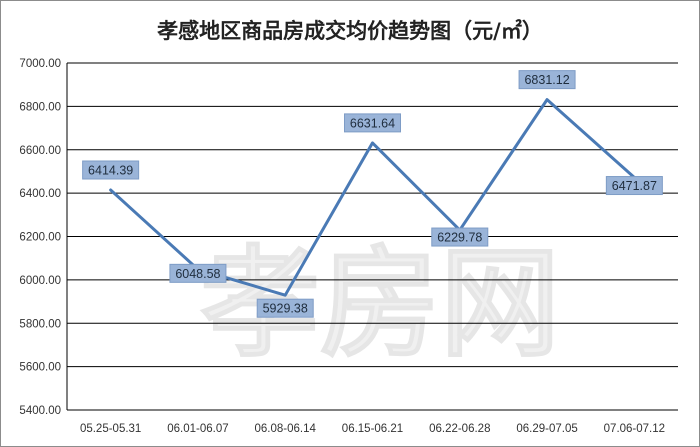 This screenshot has width=700, height=447. Describe the element at coordinates (197, 429) in the screenshot. I see `x-tick-label: 06.01-06.07` at that location.